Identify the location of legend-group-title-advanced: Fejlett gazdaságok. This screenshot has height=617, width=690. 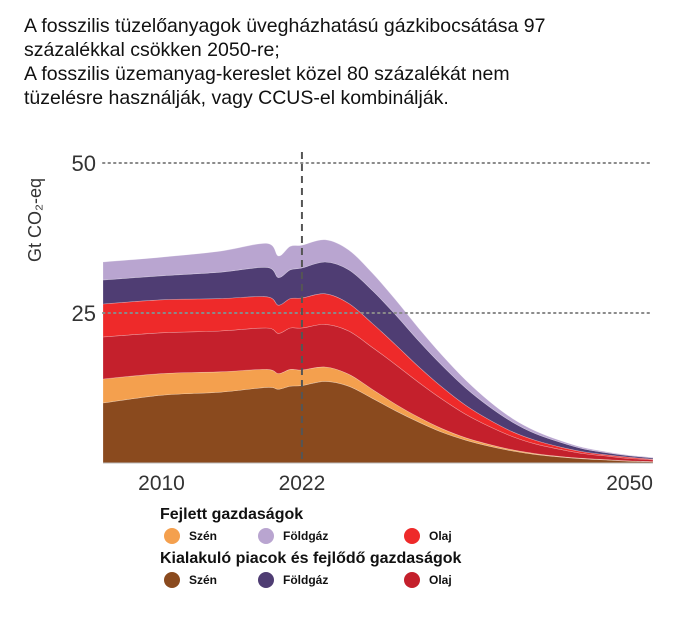
(232, 514).